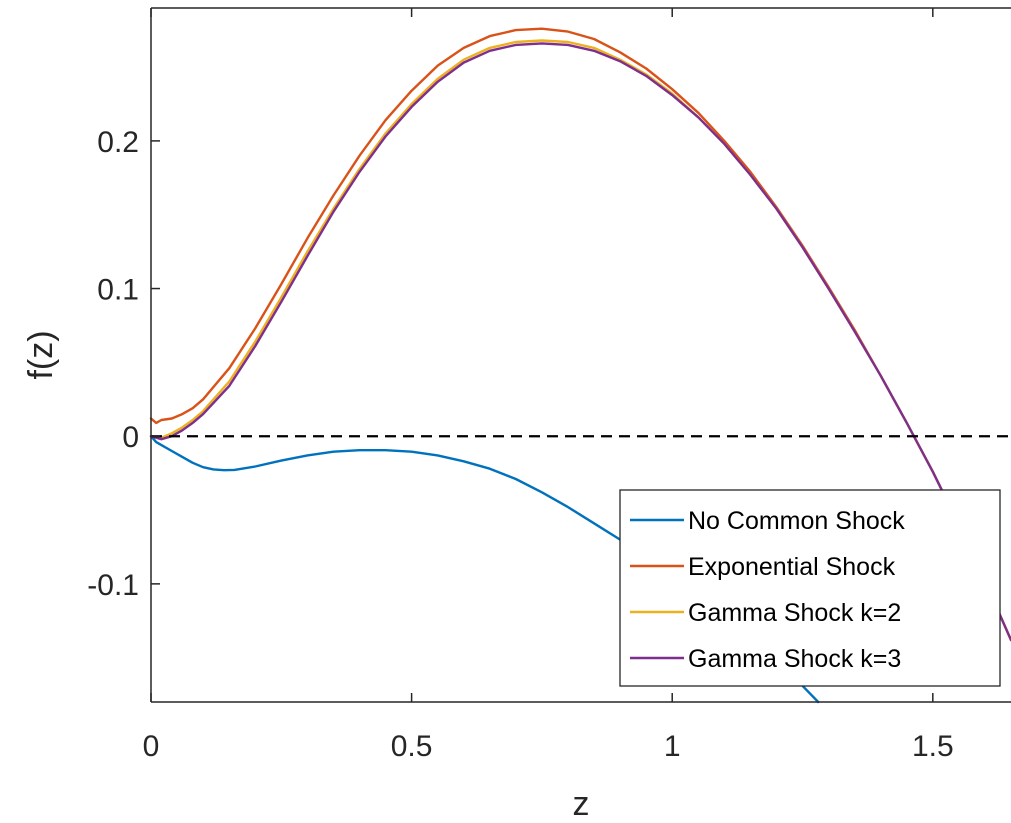 This screenshot has height=823, width=1011. I want to click on y-tick-label: -0.1, so click(113, 585).